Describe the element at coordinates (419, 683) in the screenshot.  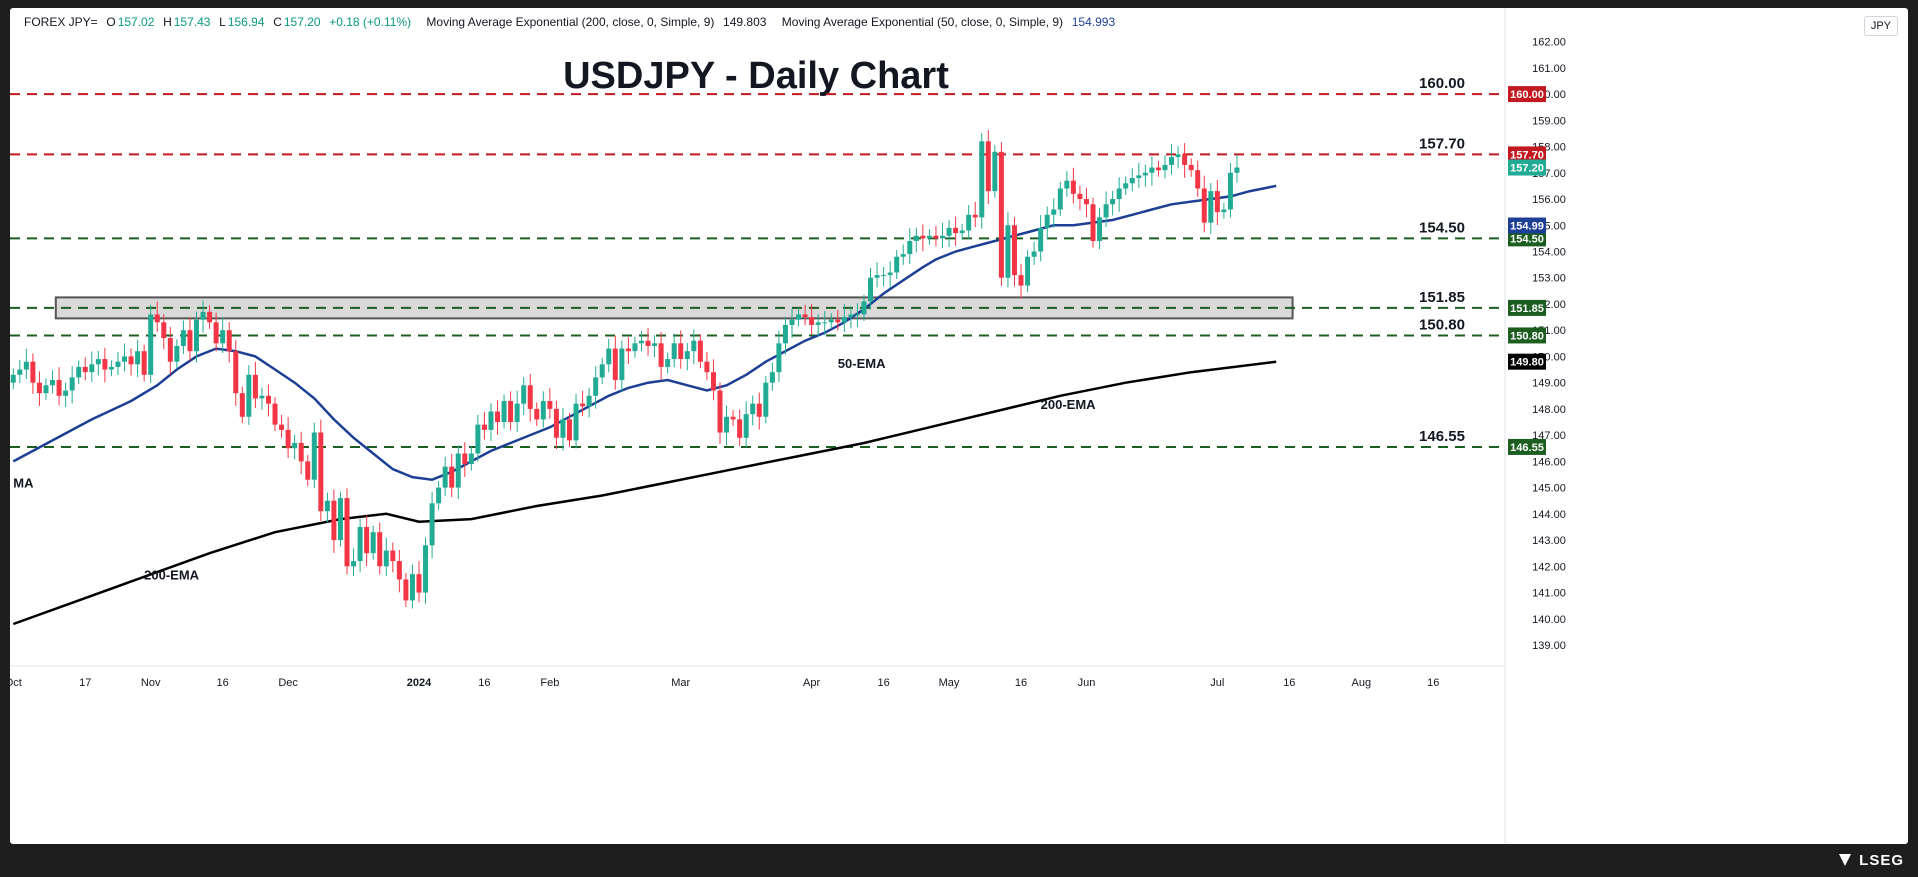
I see `x-tick-label: 2024` at that location.